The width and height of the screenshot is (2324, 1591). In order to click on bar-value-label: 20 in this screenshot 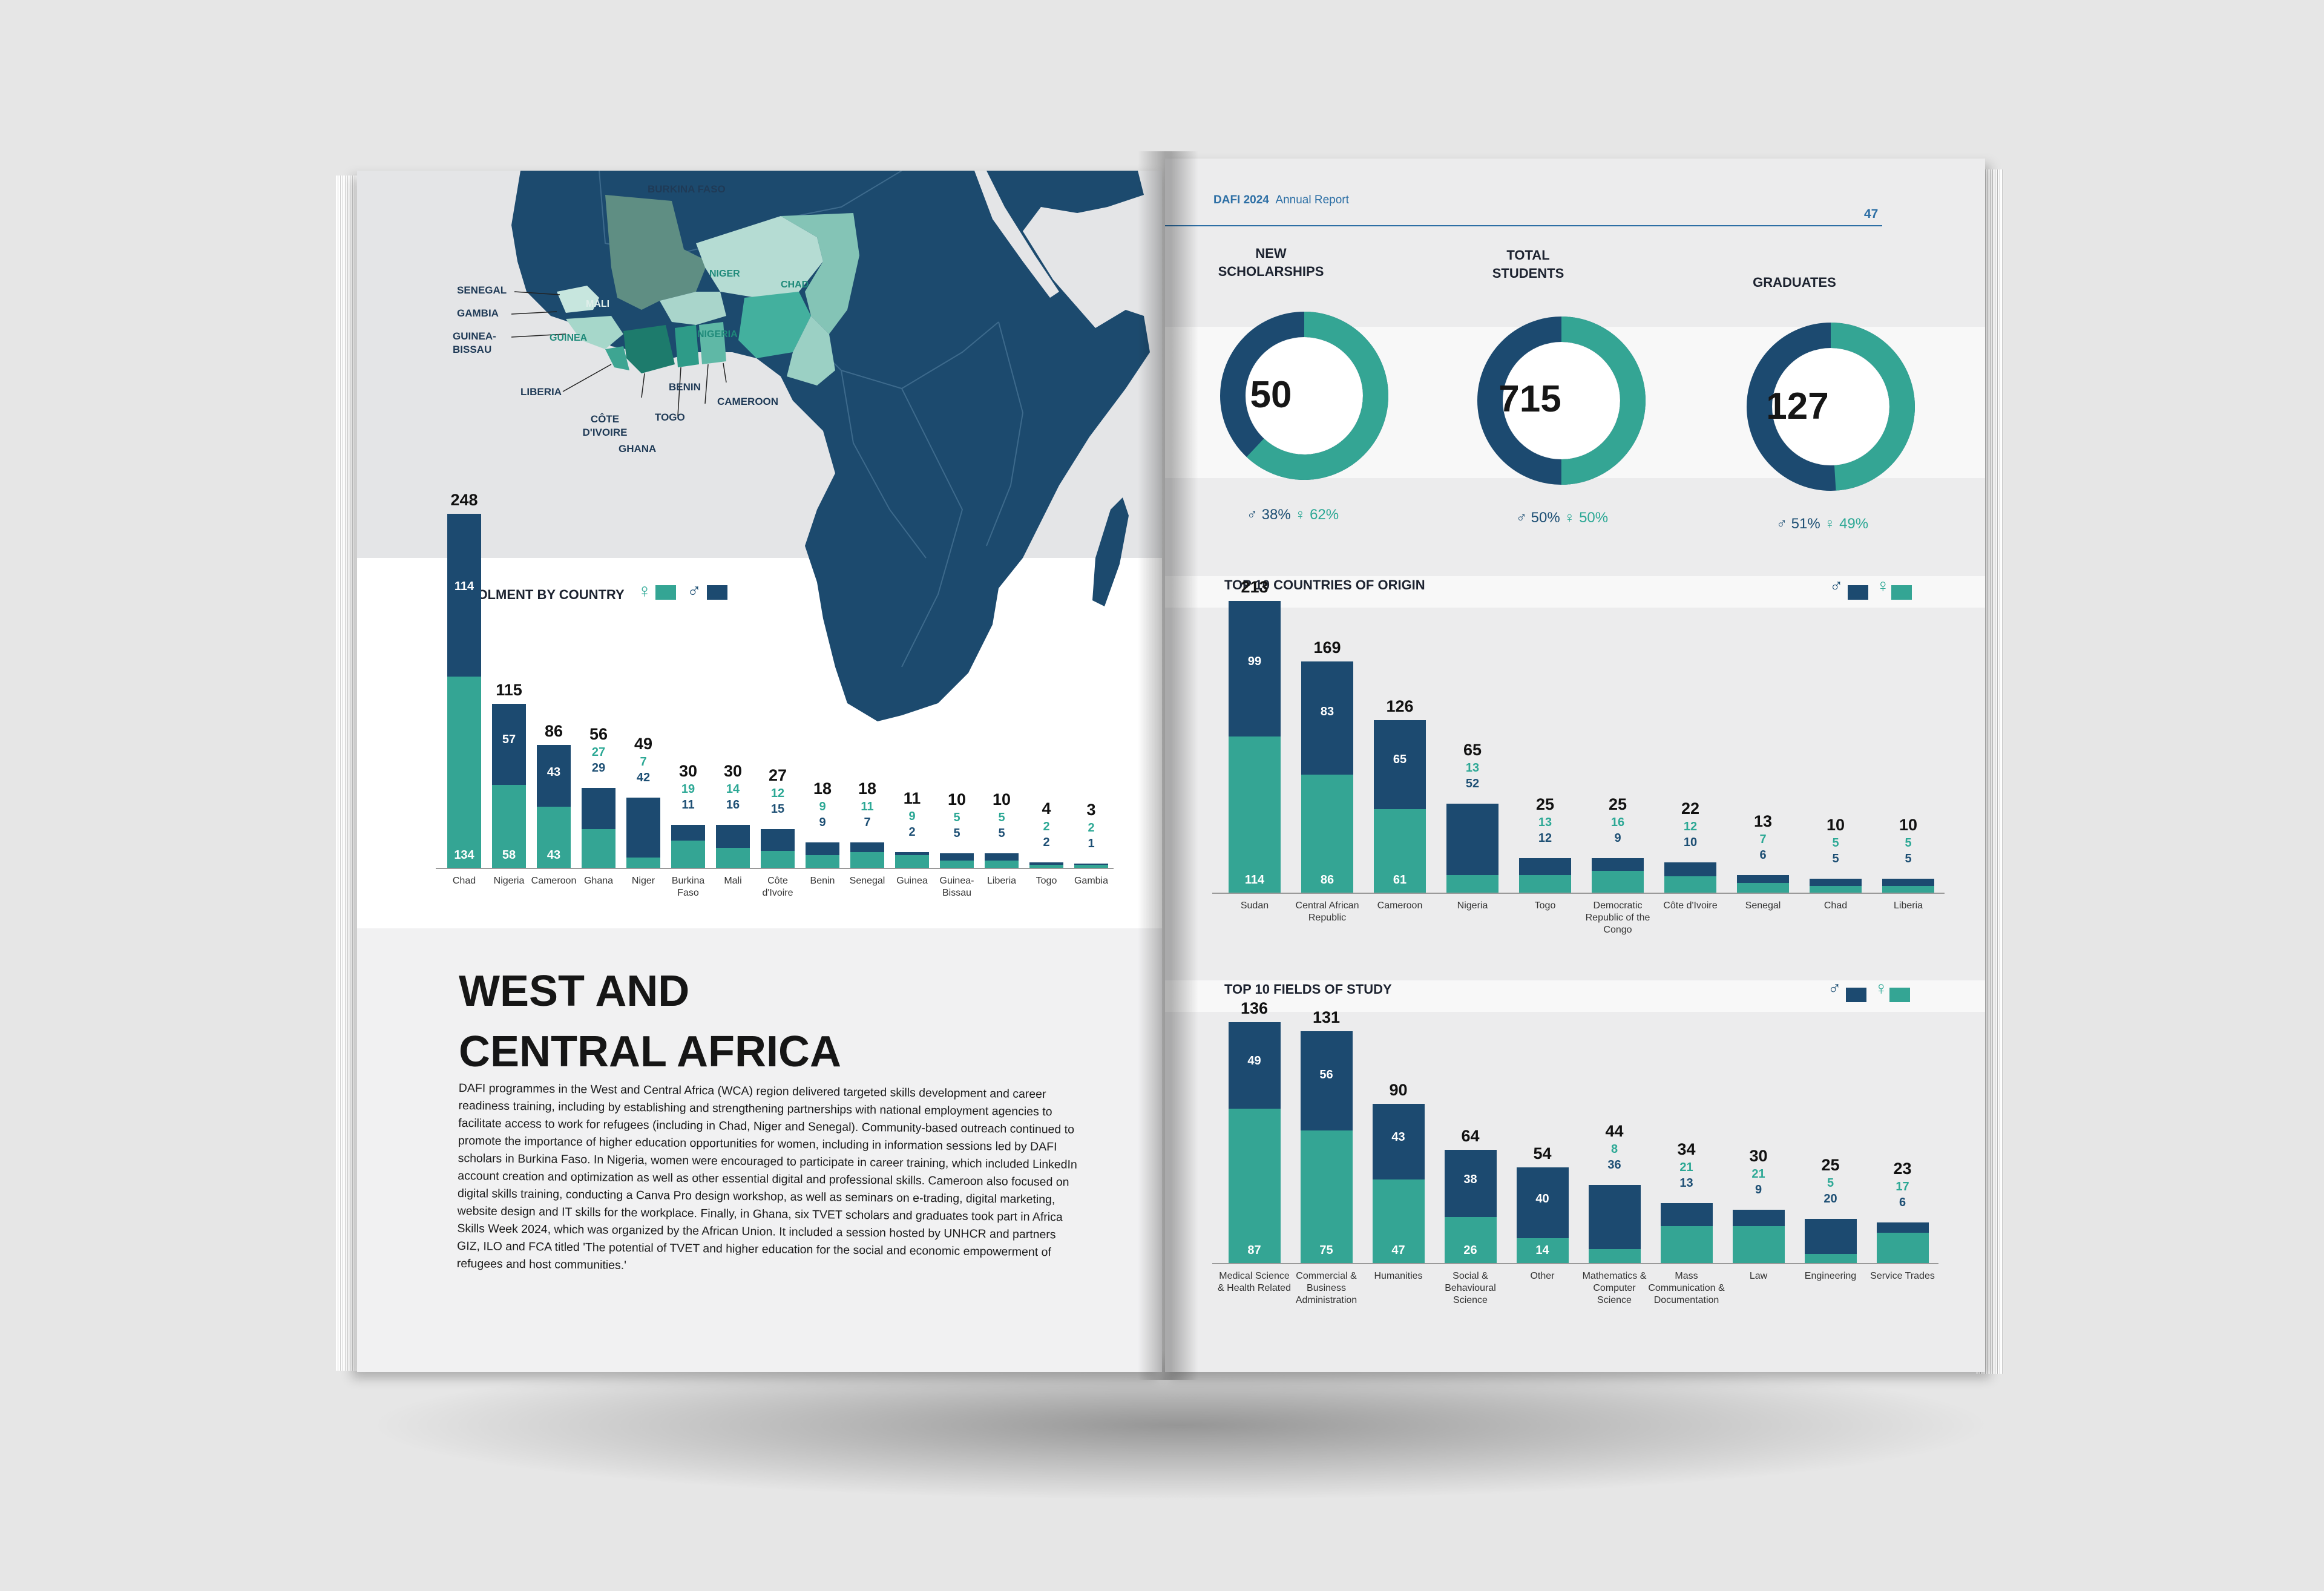, I will do `click(1830, 1199)`.